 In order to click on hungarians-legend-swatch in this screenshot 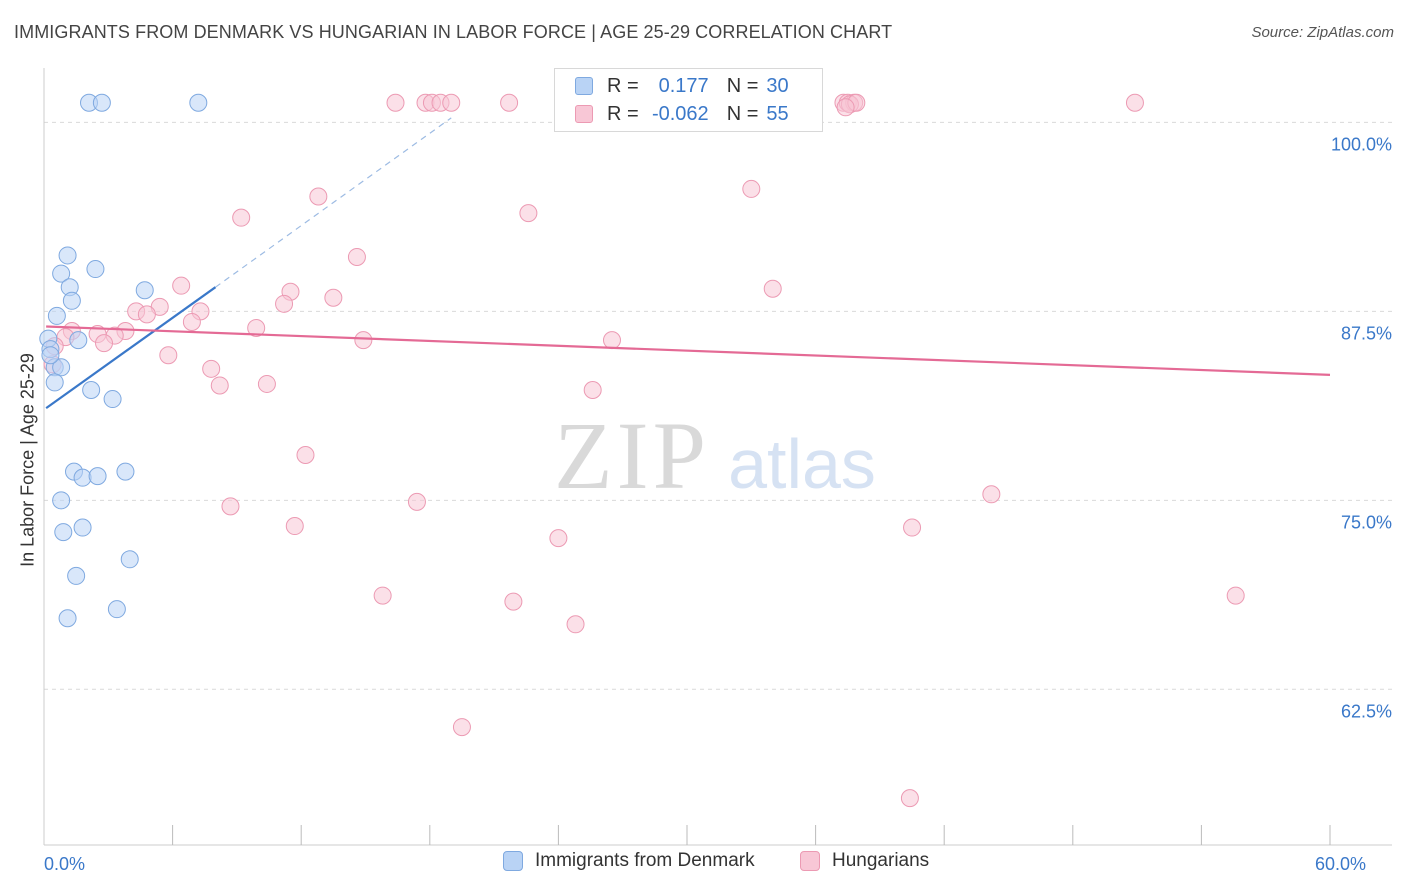, I will do `click(810, 861)`.